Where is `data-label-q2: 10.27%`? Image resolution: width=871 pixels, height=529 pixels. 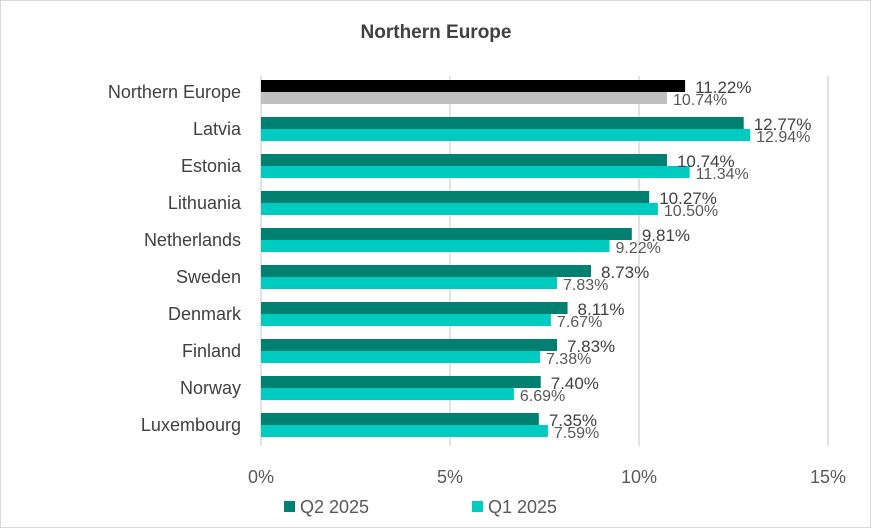
data-label-q2: 10.27% is located at coordinates (688, 198).